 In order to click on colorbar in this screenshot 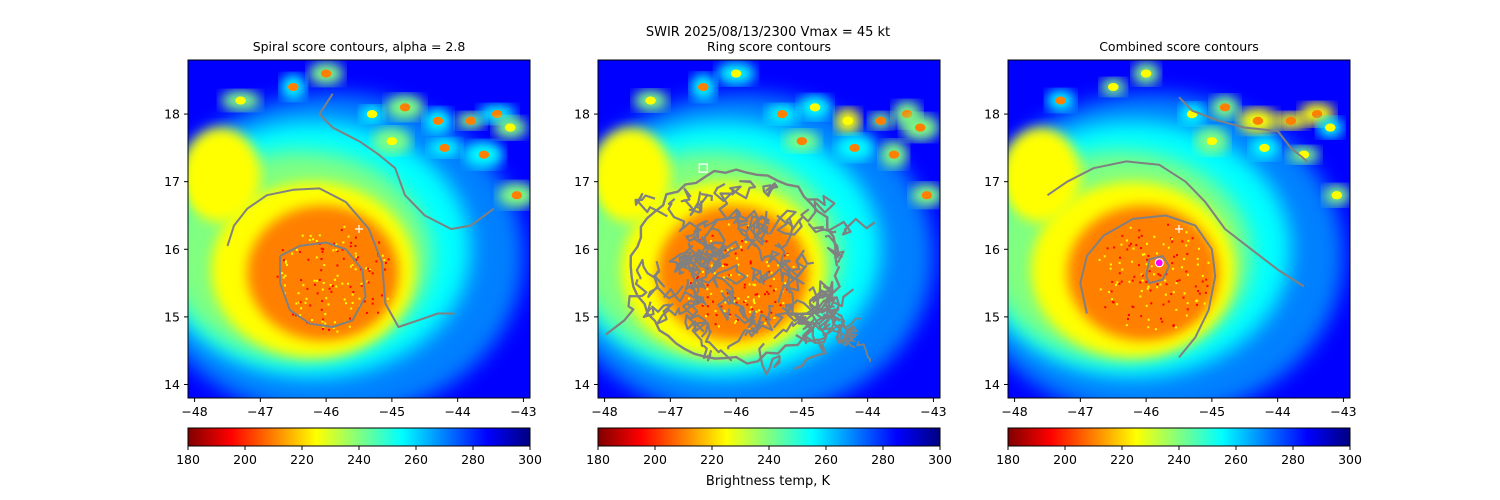, I will do `click(769, 437)`.